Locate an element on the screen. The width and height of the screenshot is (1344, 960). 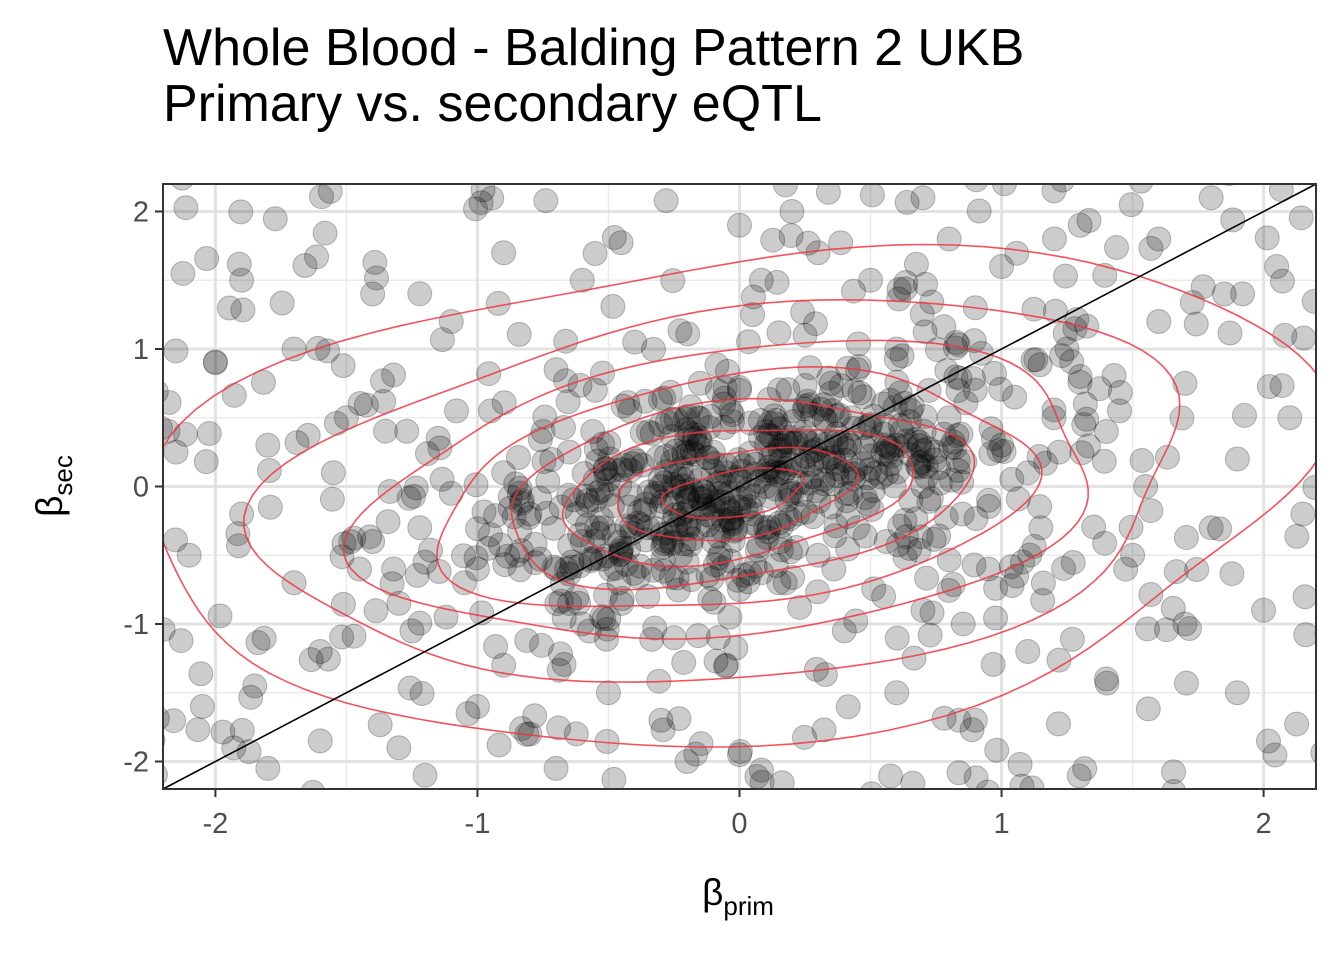
density-contour is located at coordinates (739, 486).